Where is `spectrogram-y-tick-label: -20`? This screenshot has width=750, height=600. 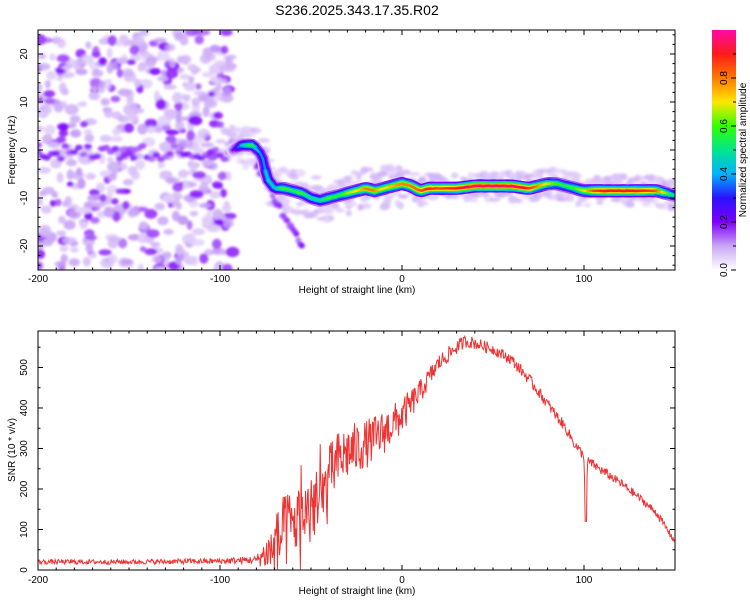 spectrogram-y-tick-label: -20 is located at coordinates (24, 245).